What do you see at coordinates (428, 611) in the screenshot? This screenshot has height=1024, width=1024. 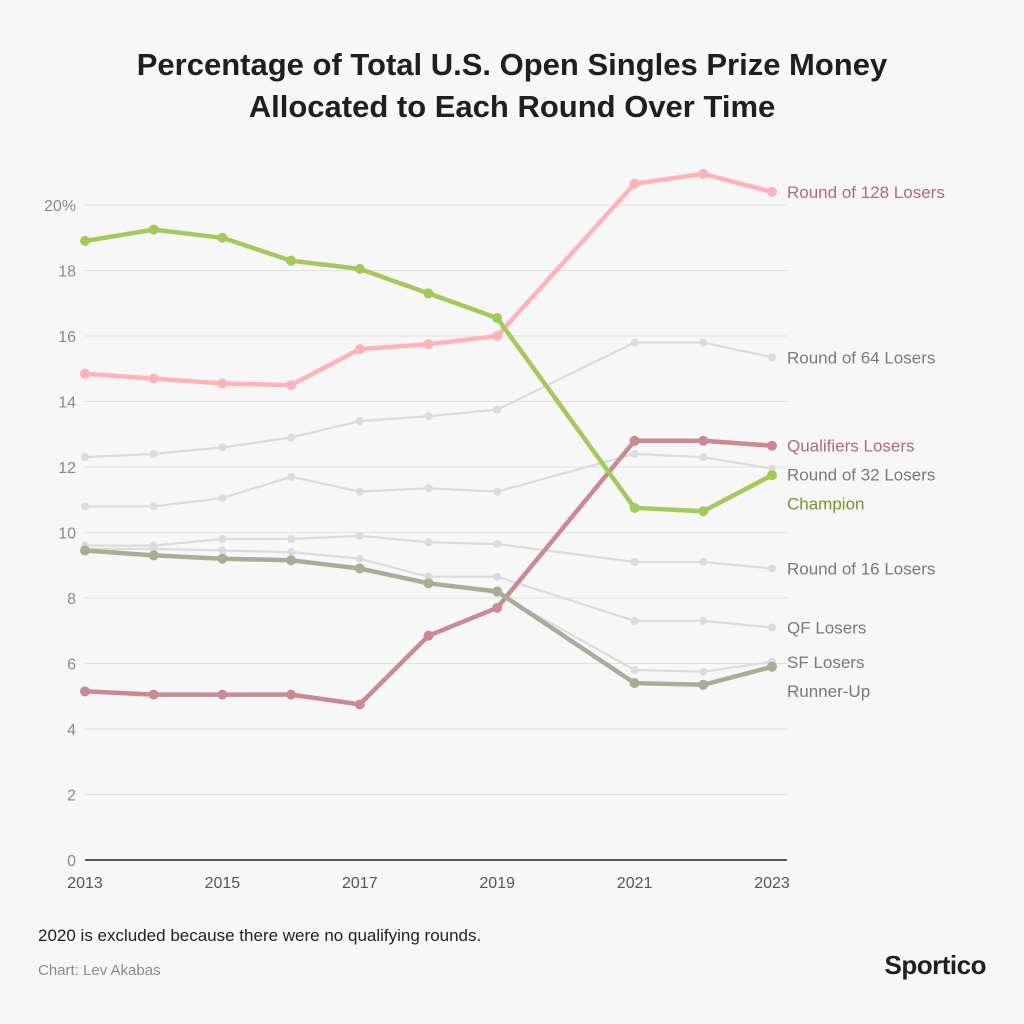 I see `series-line-sf-losers` at bounding box center [428, 611].